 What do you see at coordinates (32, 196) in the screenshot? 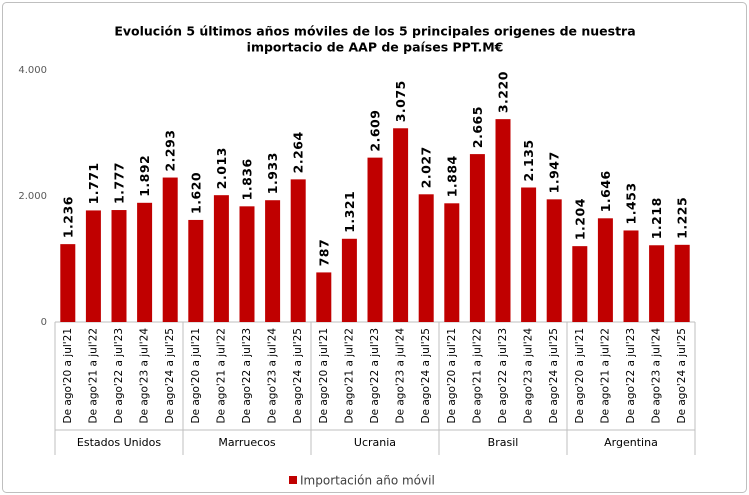
I see `y-tick-label: 2.000` at bounding box center [32, 196].